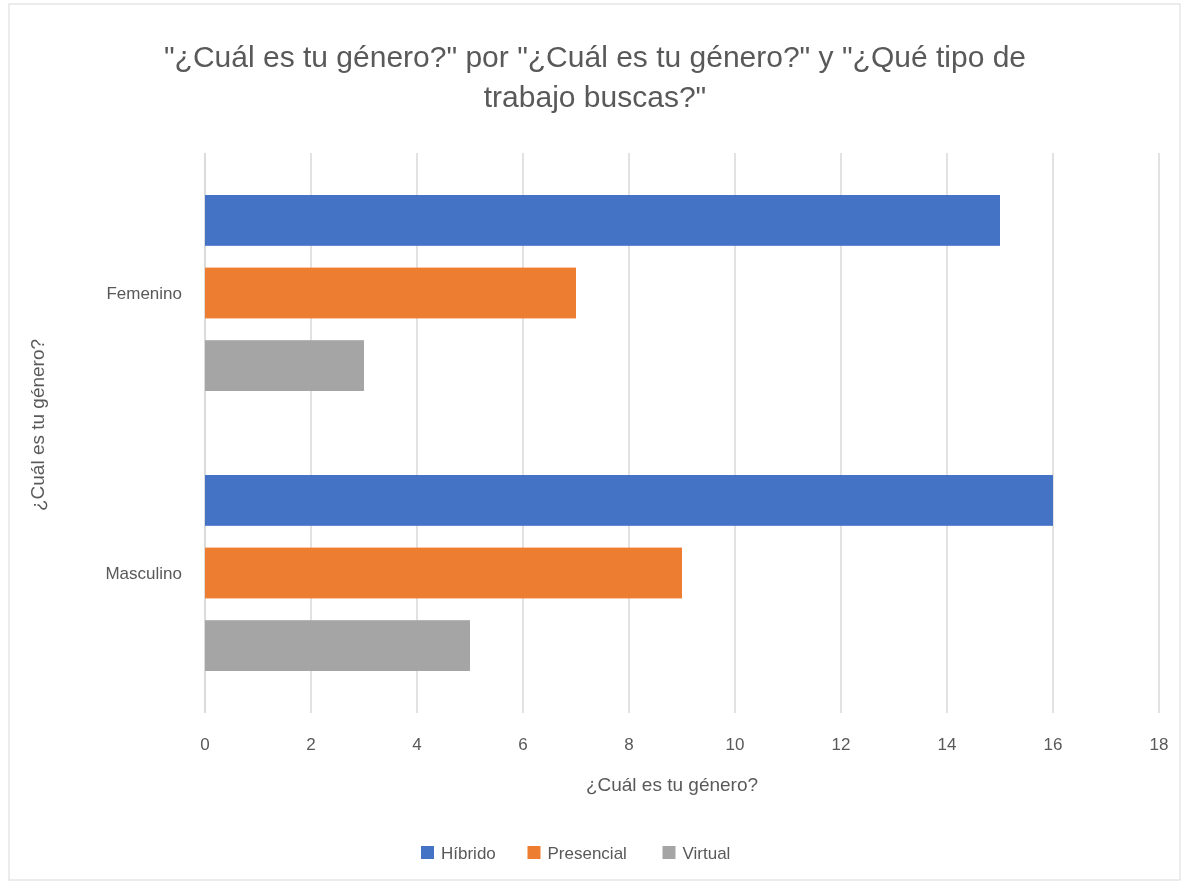 This screenshot has height=886, width=1190. I want to click on x-tick-label: 8, so click(629, 744).